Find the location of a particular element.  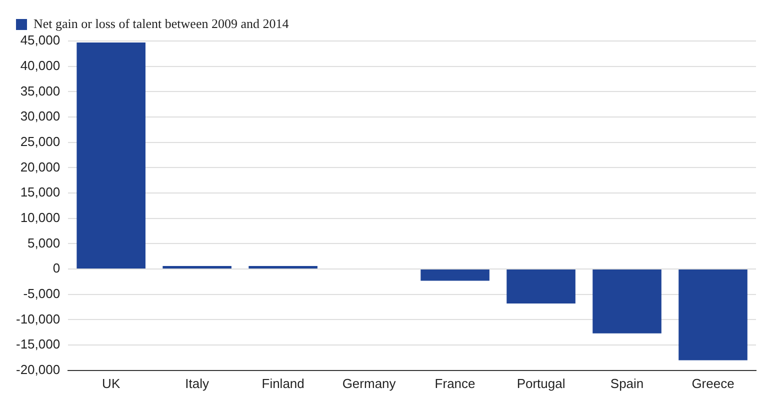

legend-label: Net gain or loss of talent between 2009 and 2014 is located at coordinates (162, 23).